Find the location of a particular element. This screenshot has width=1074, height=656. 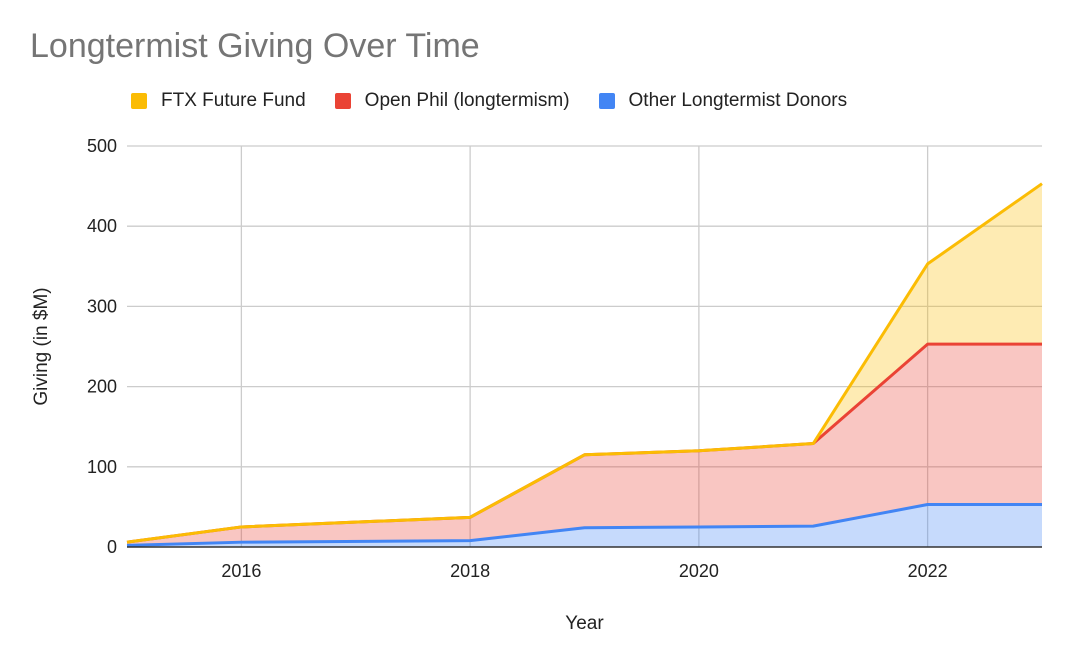

y-tick-400: 400 is located at coordinates (102, 226).